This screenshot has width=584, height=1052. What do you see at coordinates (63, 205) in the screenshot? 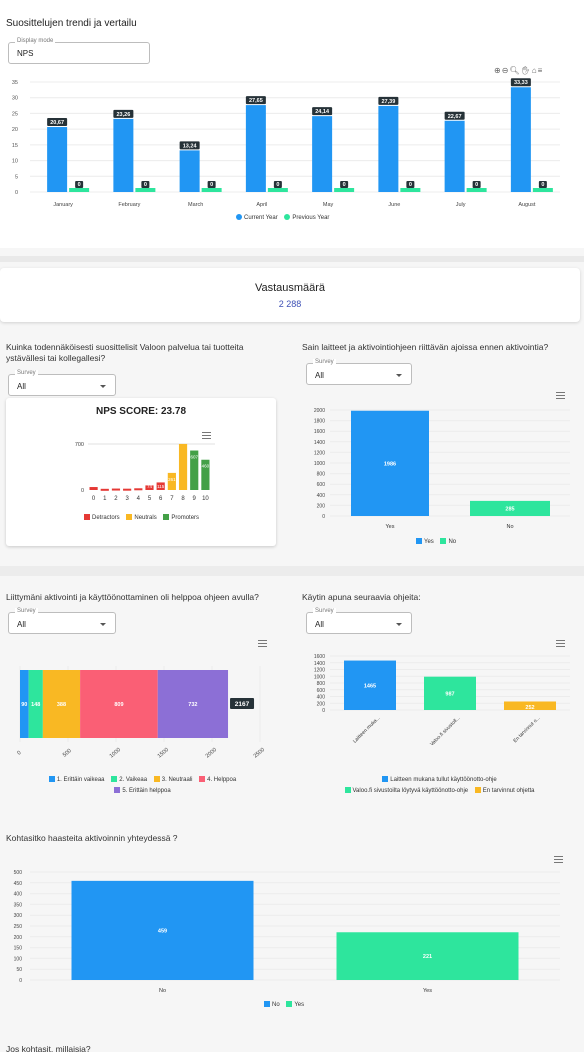
I see `x-tick-label: January` at bounding box center [63, 205].